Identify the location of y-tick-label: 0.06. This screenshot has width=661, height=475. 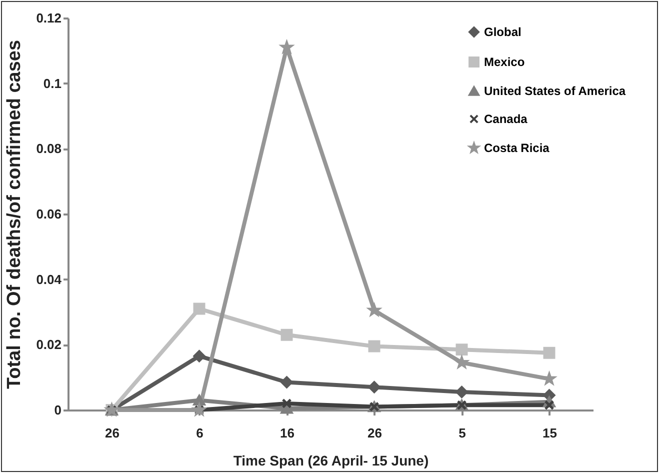
(49, 214).